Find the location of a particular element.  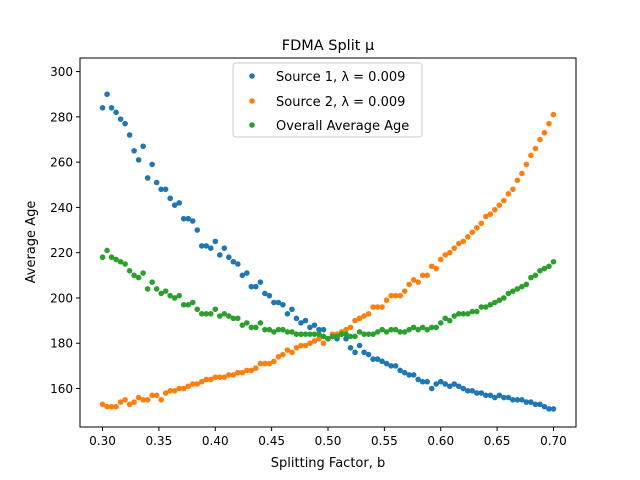

legend-label-source-2: Source 2, λ = 0.009 is located at coordinates (340, 102).